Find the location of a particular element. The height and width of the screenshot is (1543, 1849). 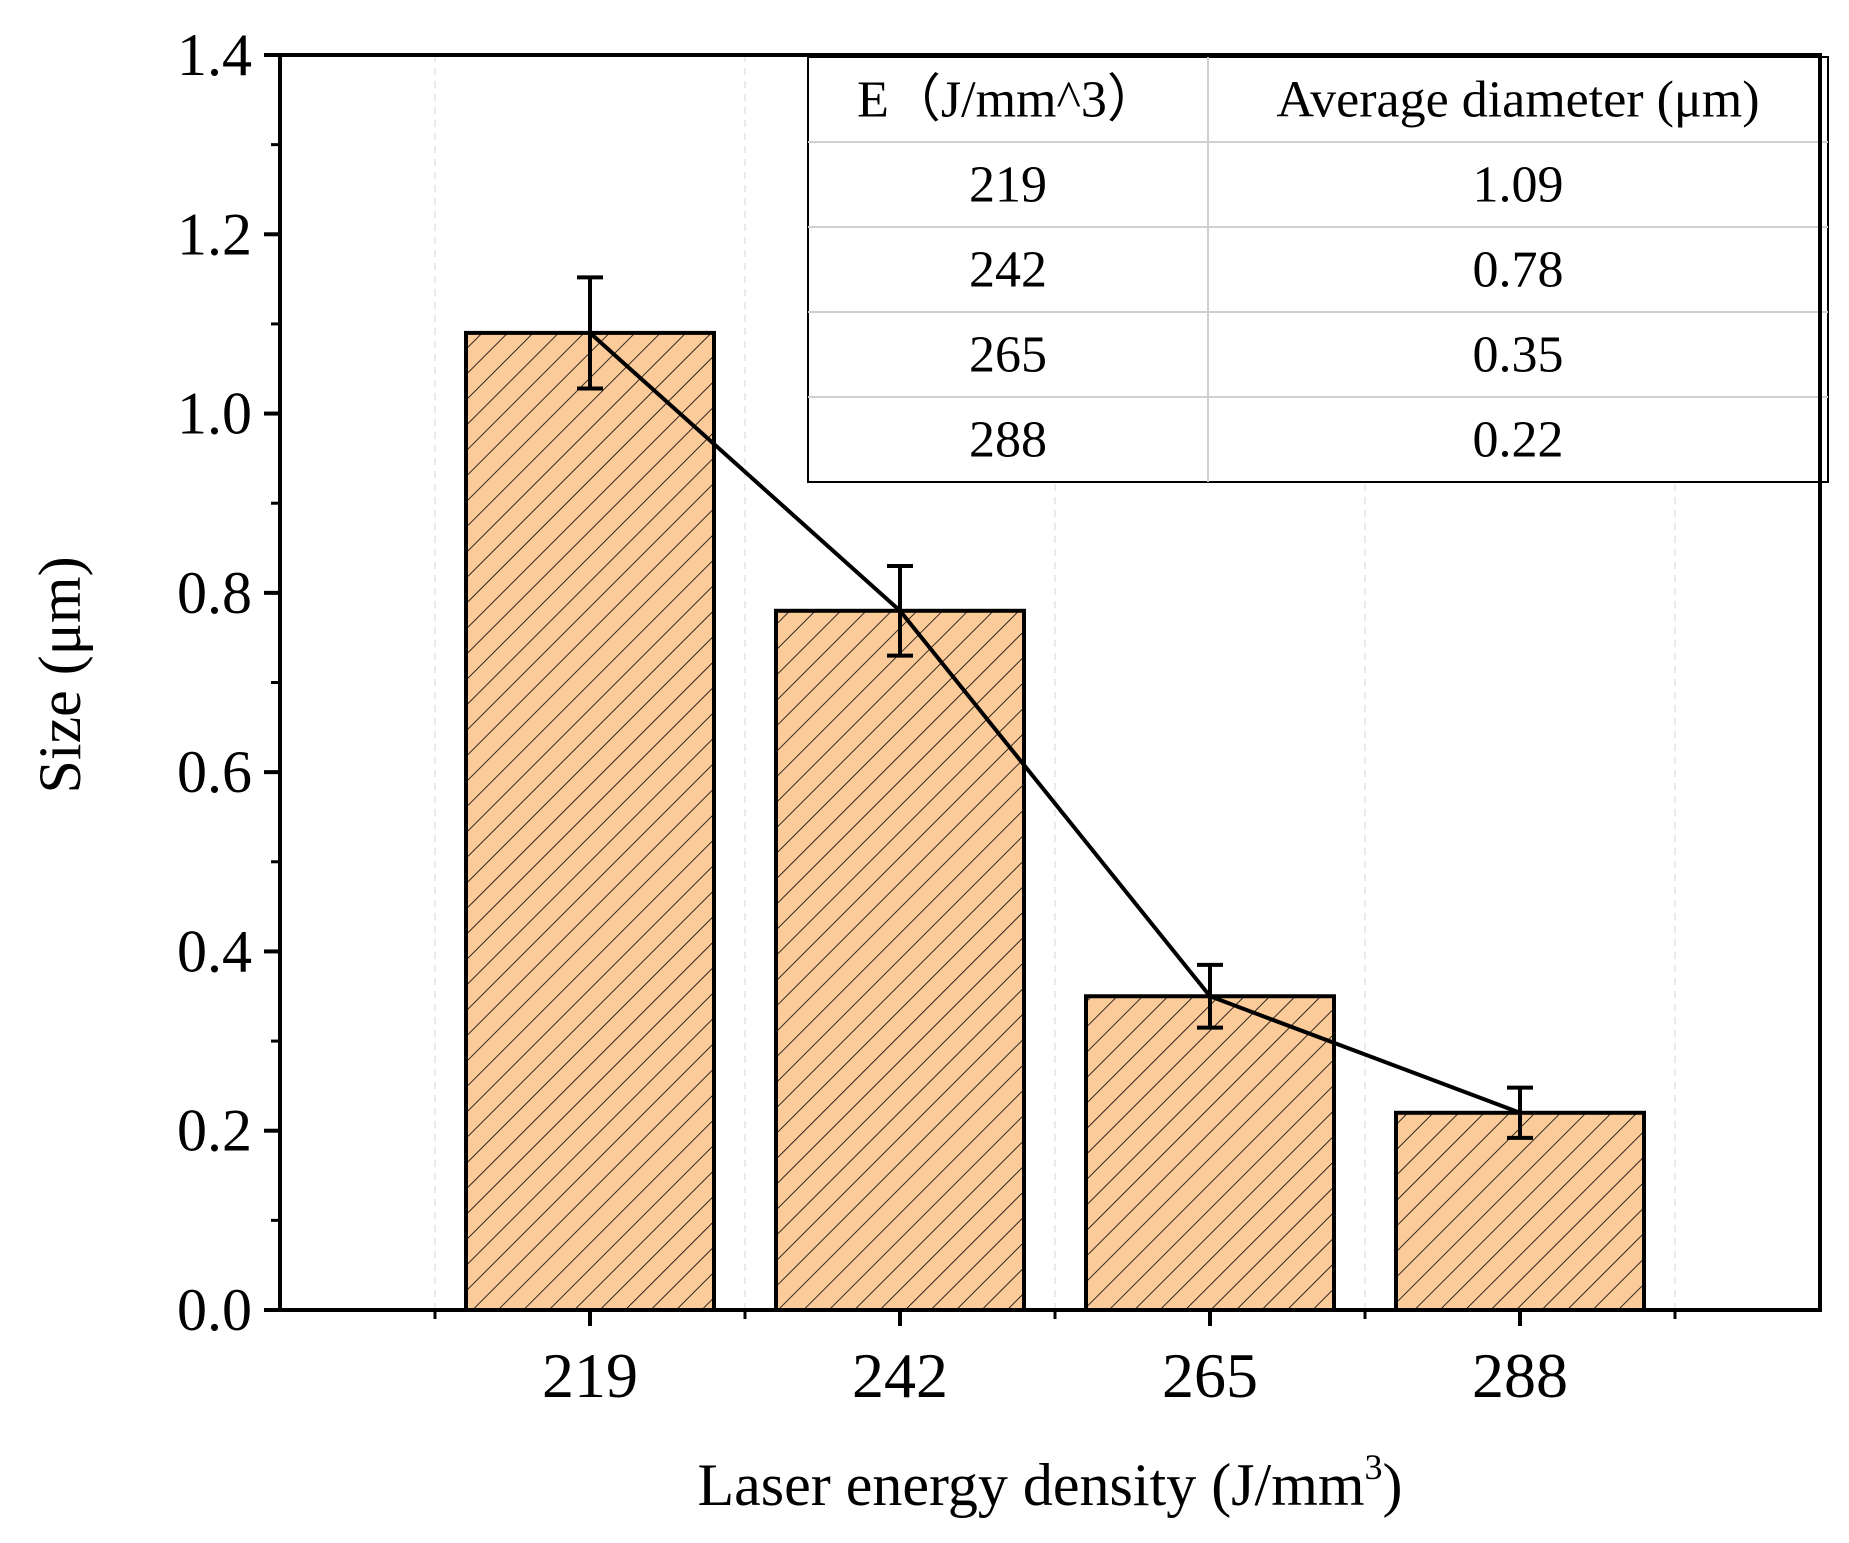

table-cell: 288 is located at coordinates (1008, 440).